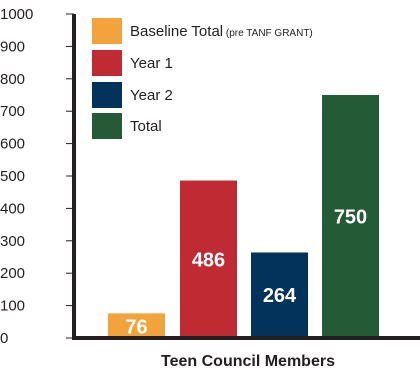 The image size is (420, 370). What do you see at coordinates (176, 31) in the screenshot?
I see `legend-label-main: Baseline Total` at bounding box center [176, 31].